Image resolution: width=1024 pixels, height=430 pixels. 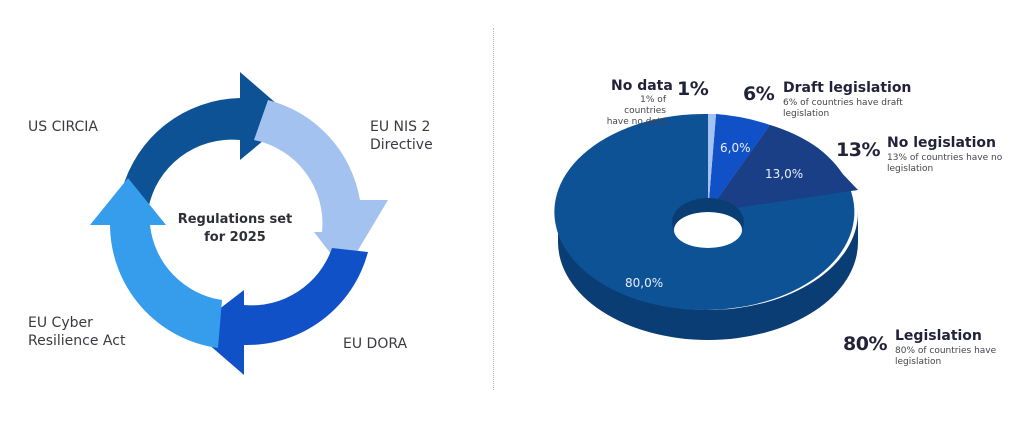 What do you see at coordinates (941, 143) in the screenshot?
I see `legend-no-legislation-title: No legislation` at bounding box center [941, 143].